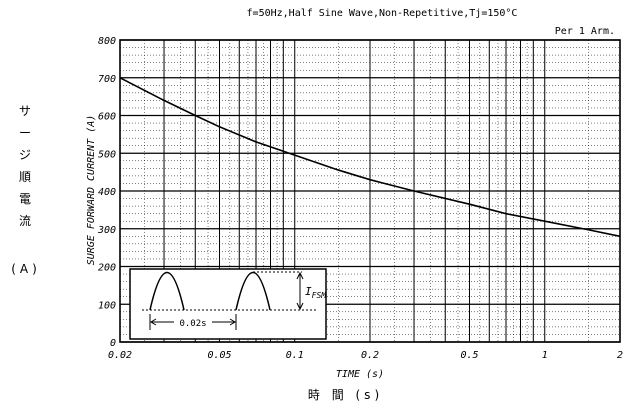  What do you see at coordinates (300, 306) in the screenshot?
I see `peak-arrow-head-bottom` at bounding box center [300, 306].